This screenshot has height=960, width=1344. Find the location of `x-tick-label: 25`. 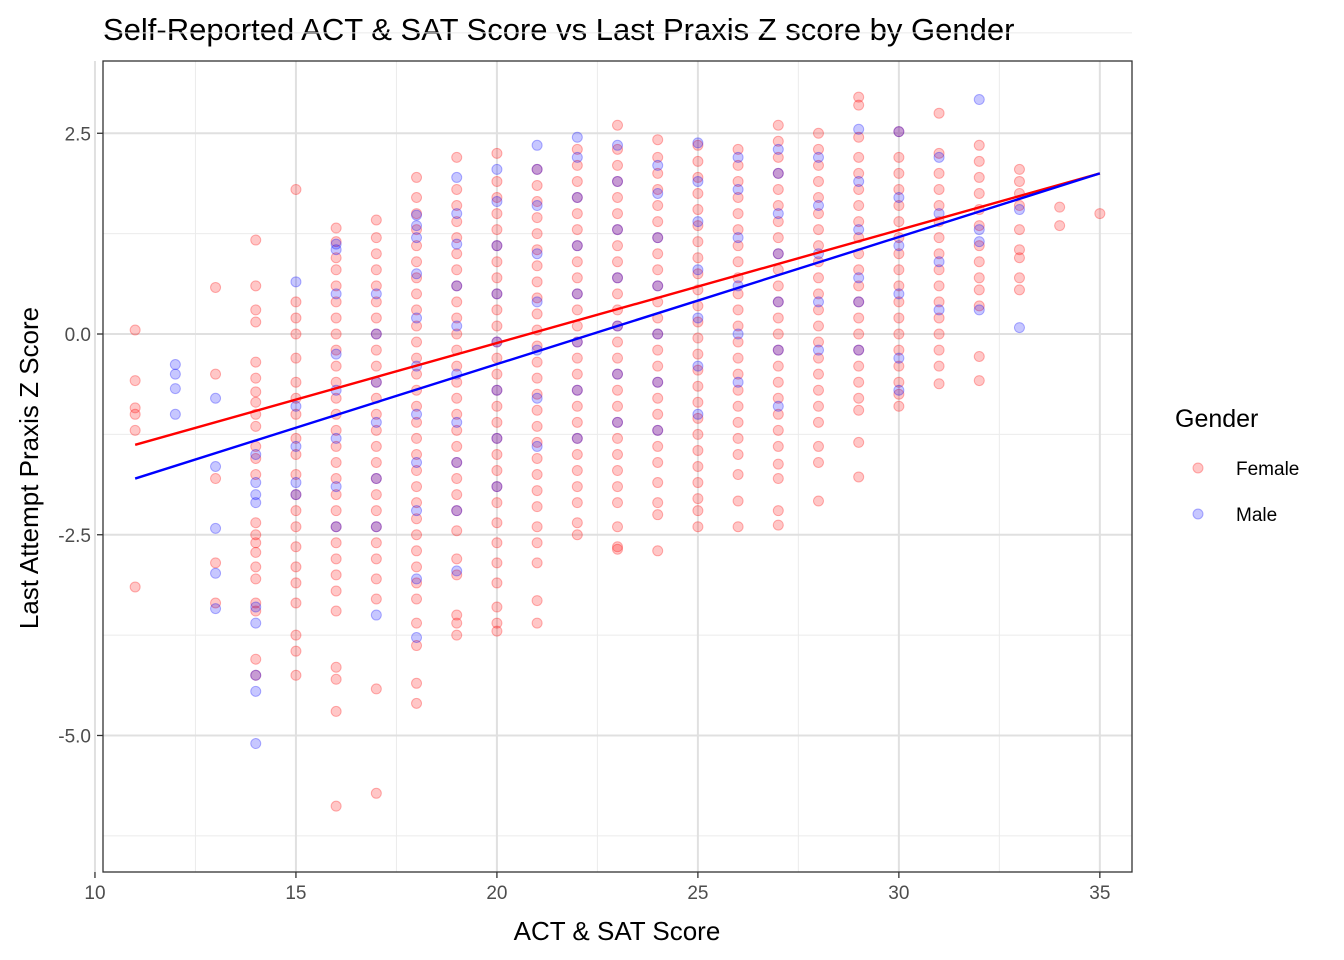

x-tick-label: 25 is located at coordinates (697, 893).